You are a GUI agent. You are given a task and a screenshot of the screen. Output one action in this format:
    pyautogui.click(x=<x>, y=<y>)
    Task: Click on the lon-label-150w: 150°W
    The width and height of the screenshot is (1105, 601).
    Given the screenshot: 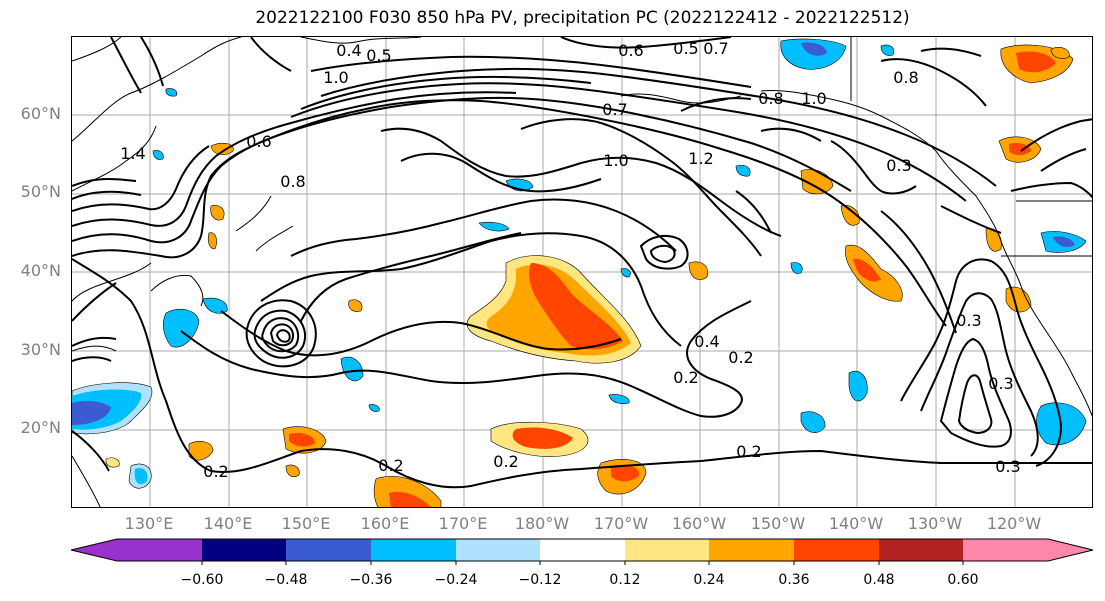 What is the action you would take?
    pyautogui.click(x=778, y=523)
    